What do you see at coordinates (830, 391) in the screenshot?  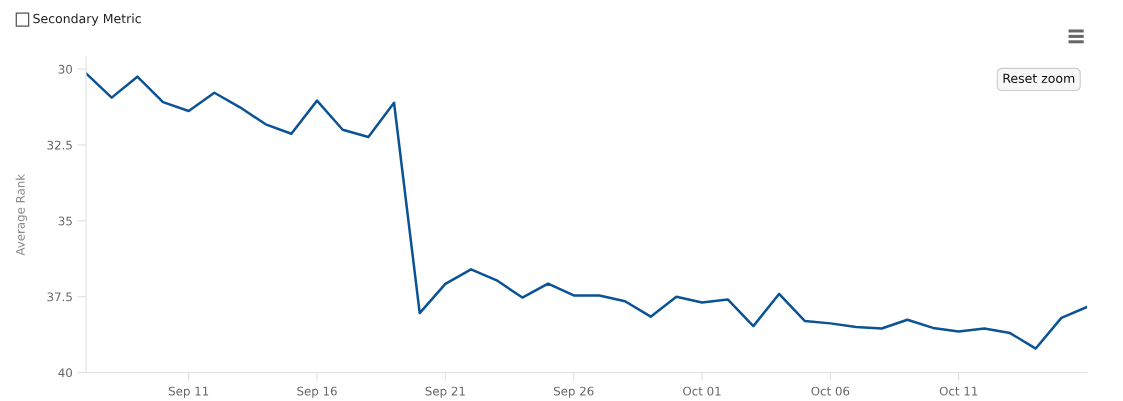 I see `x-tick-label: Oct 06` at bounding box center [830, 391].